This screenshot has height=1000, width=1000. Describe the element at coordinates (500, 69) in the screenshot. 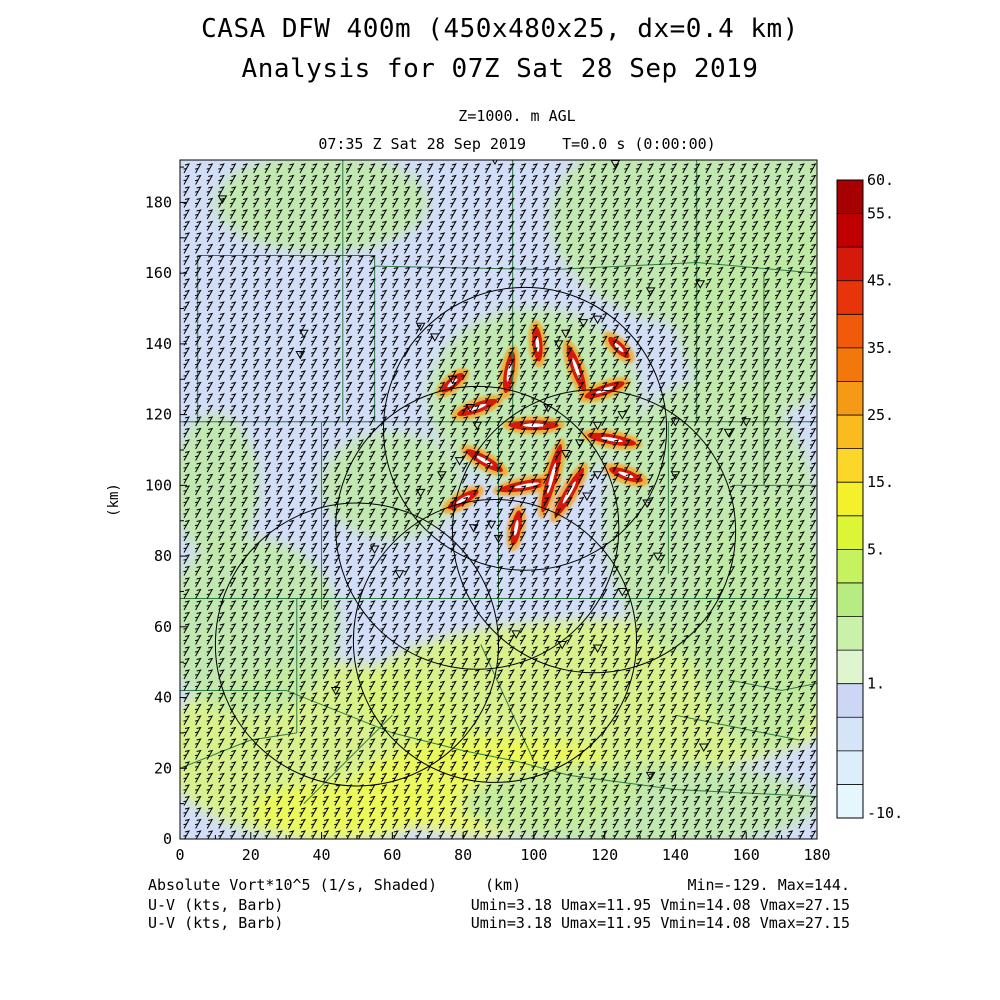

I see `title-line-2: Analysis for 07Z Sat 28 Sep 2019` at that location.